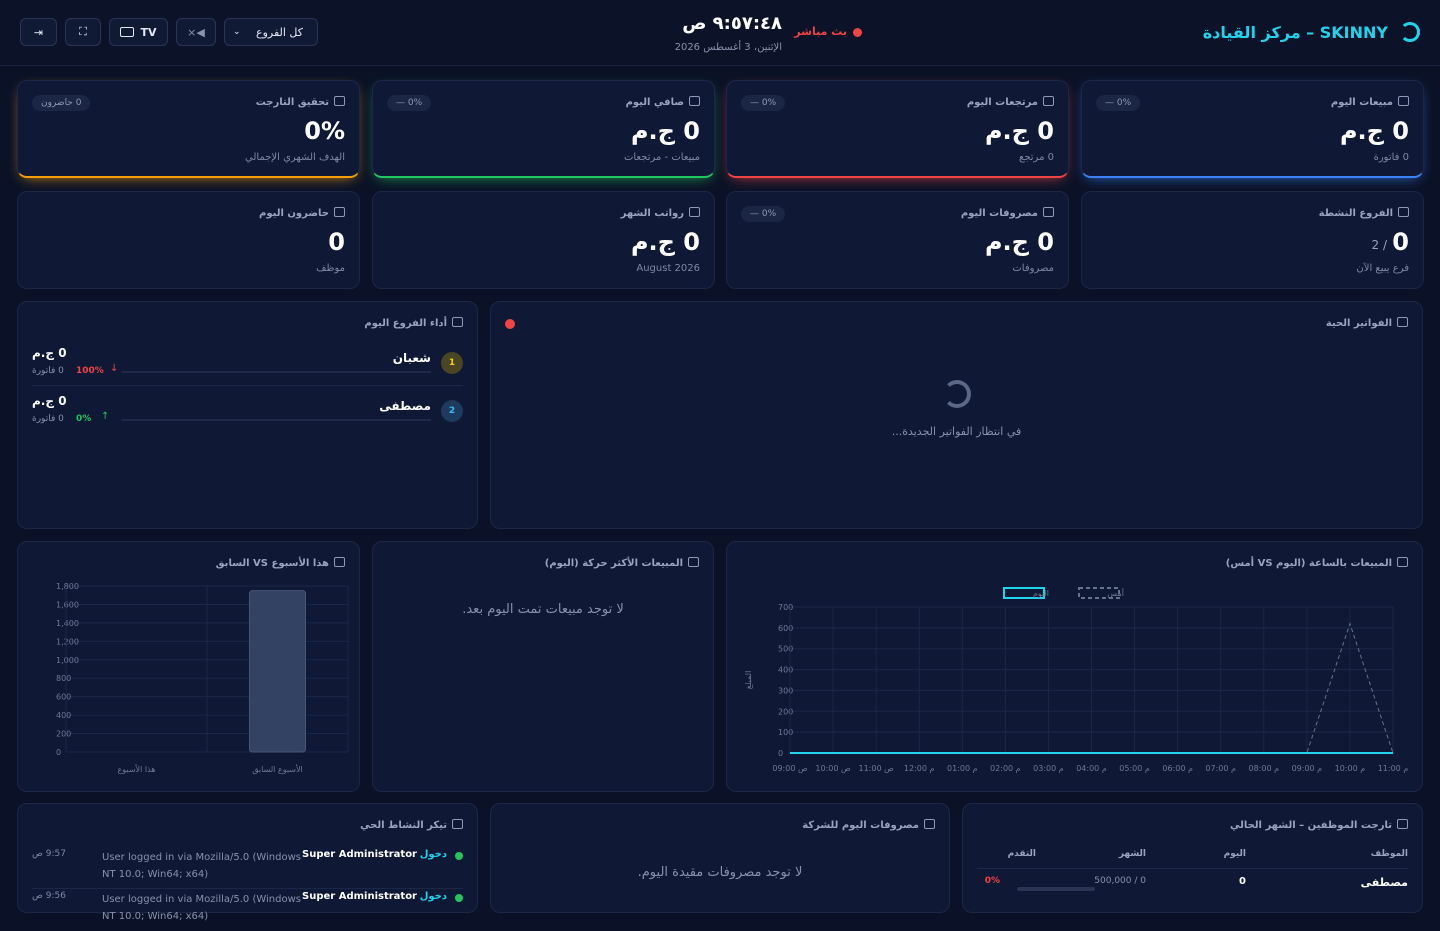 This screenshot has width=1440, height=931. Describe the element at coordinates (67, 604) in the screenshot. I see `y-tick-label: 1,600` at that location.